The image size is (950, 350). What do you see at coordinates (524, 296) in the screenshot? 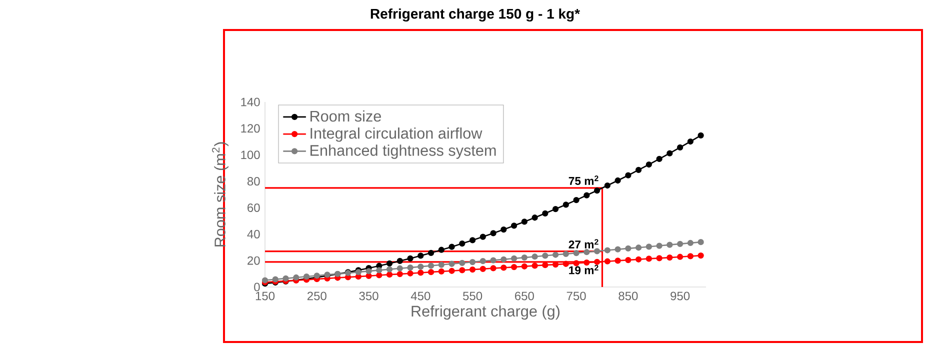
I see `x-tick-label: 650` at bounding box center [524, 296].